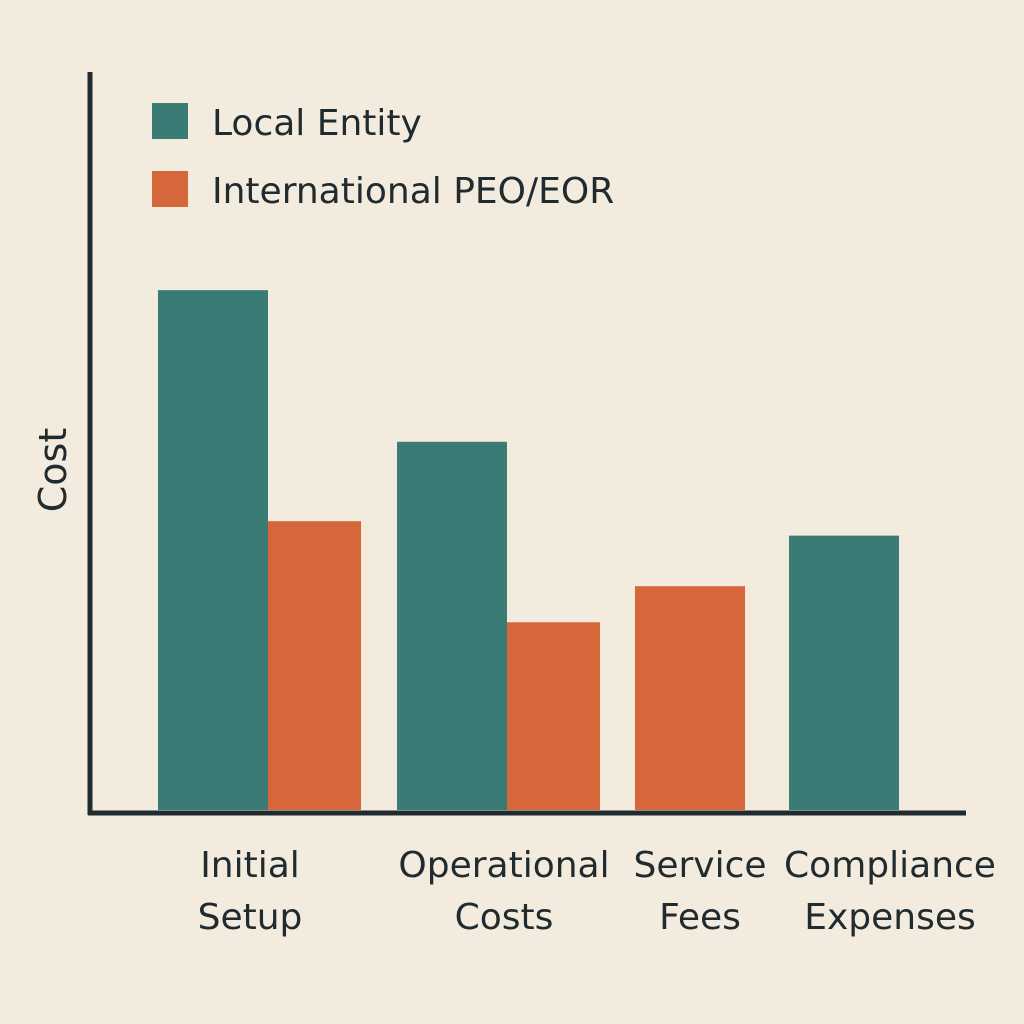 The image size is (1024, 1024). What do you see at coordinates (213, 550) in the screenshot?
I see `bar-local-entity-initial-setup` at bounding box center [213, 550].